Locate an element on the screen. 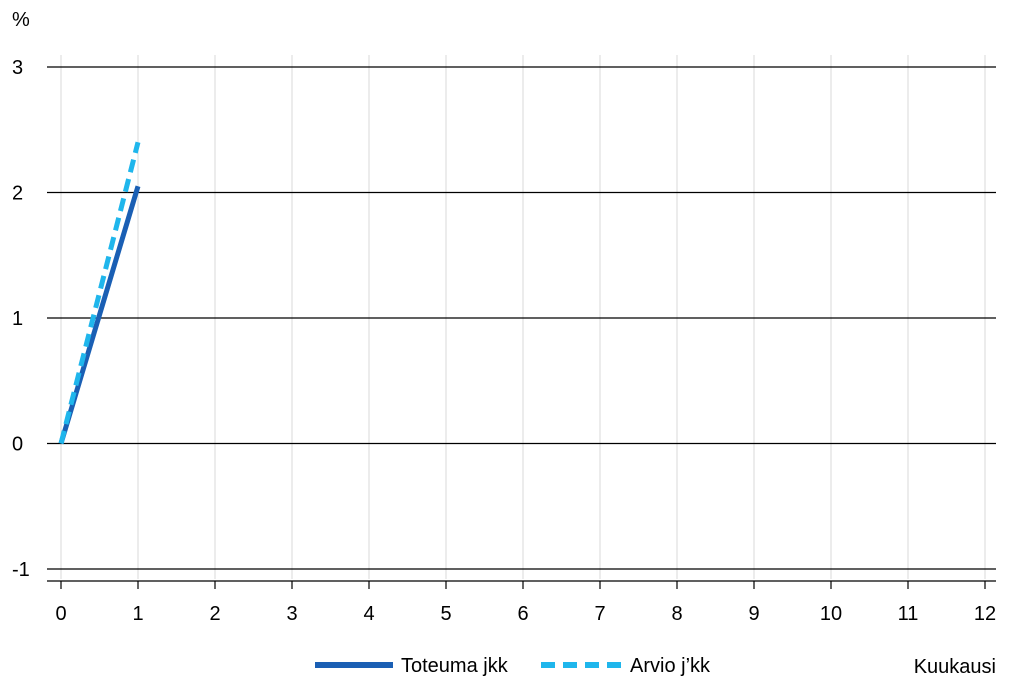 This screenshot has height=682, width=1012. x-tick-label: 3 is located at coordinates (291, 614).